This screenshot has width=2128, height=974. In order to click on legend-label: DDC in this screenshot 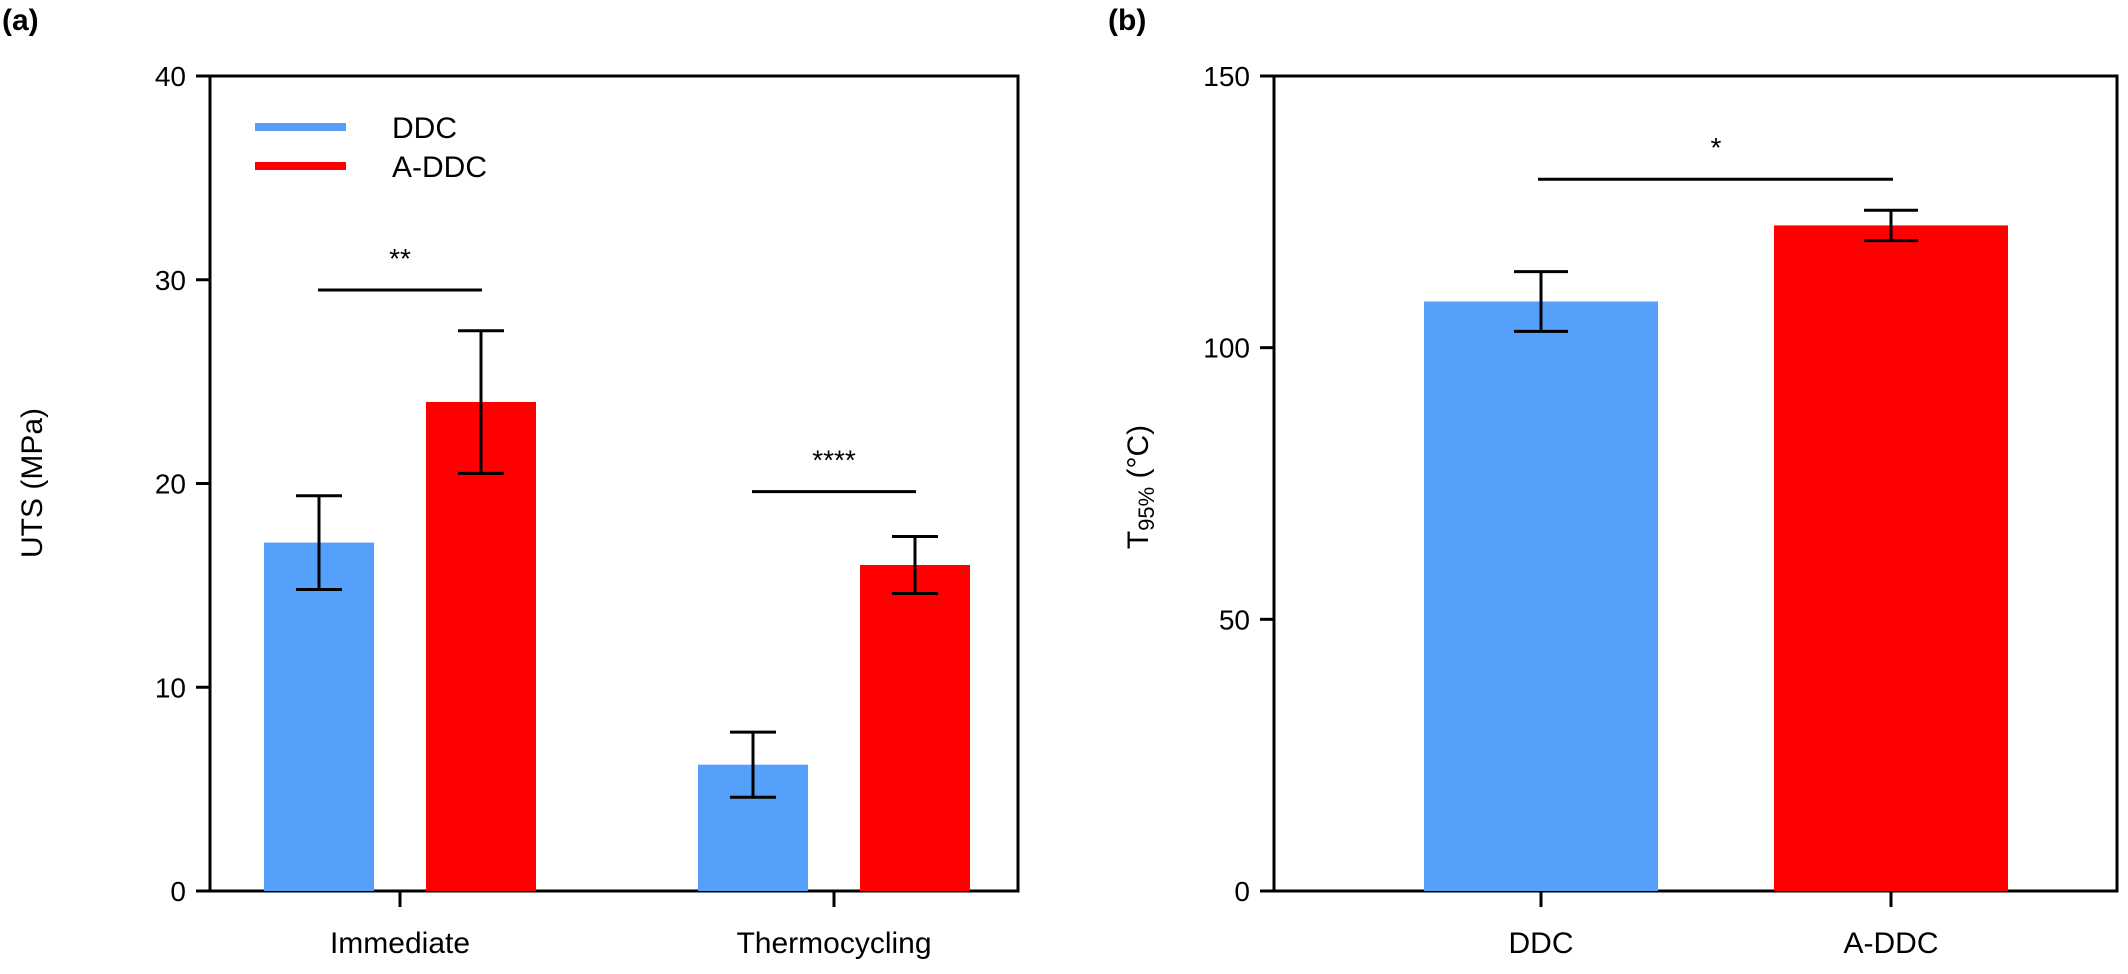, I will do `click(424, 128)`.